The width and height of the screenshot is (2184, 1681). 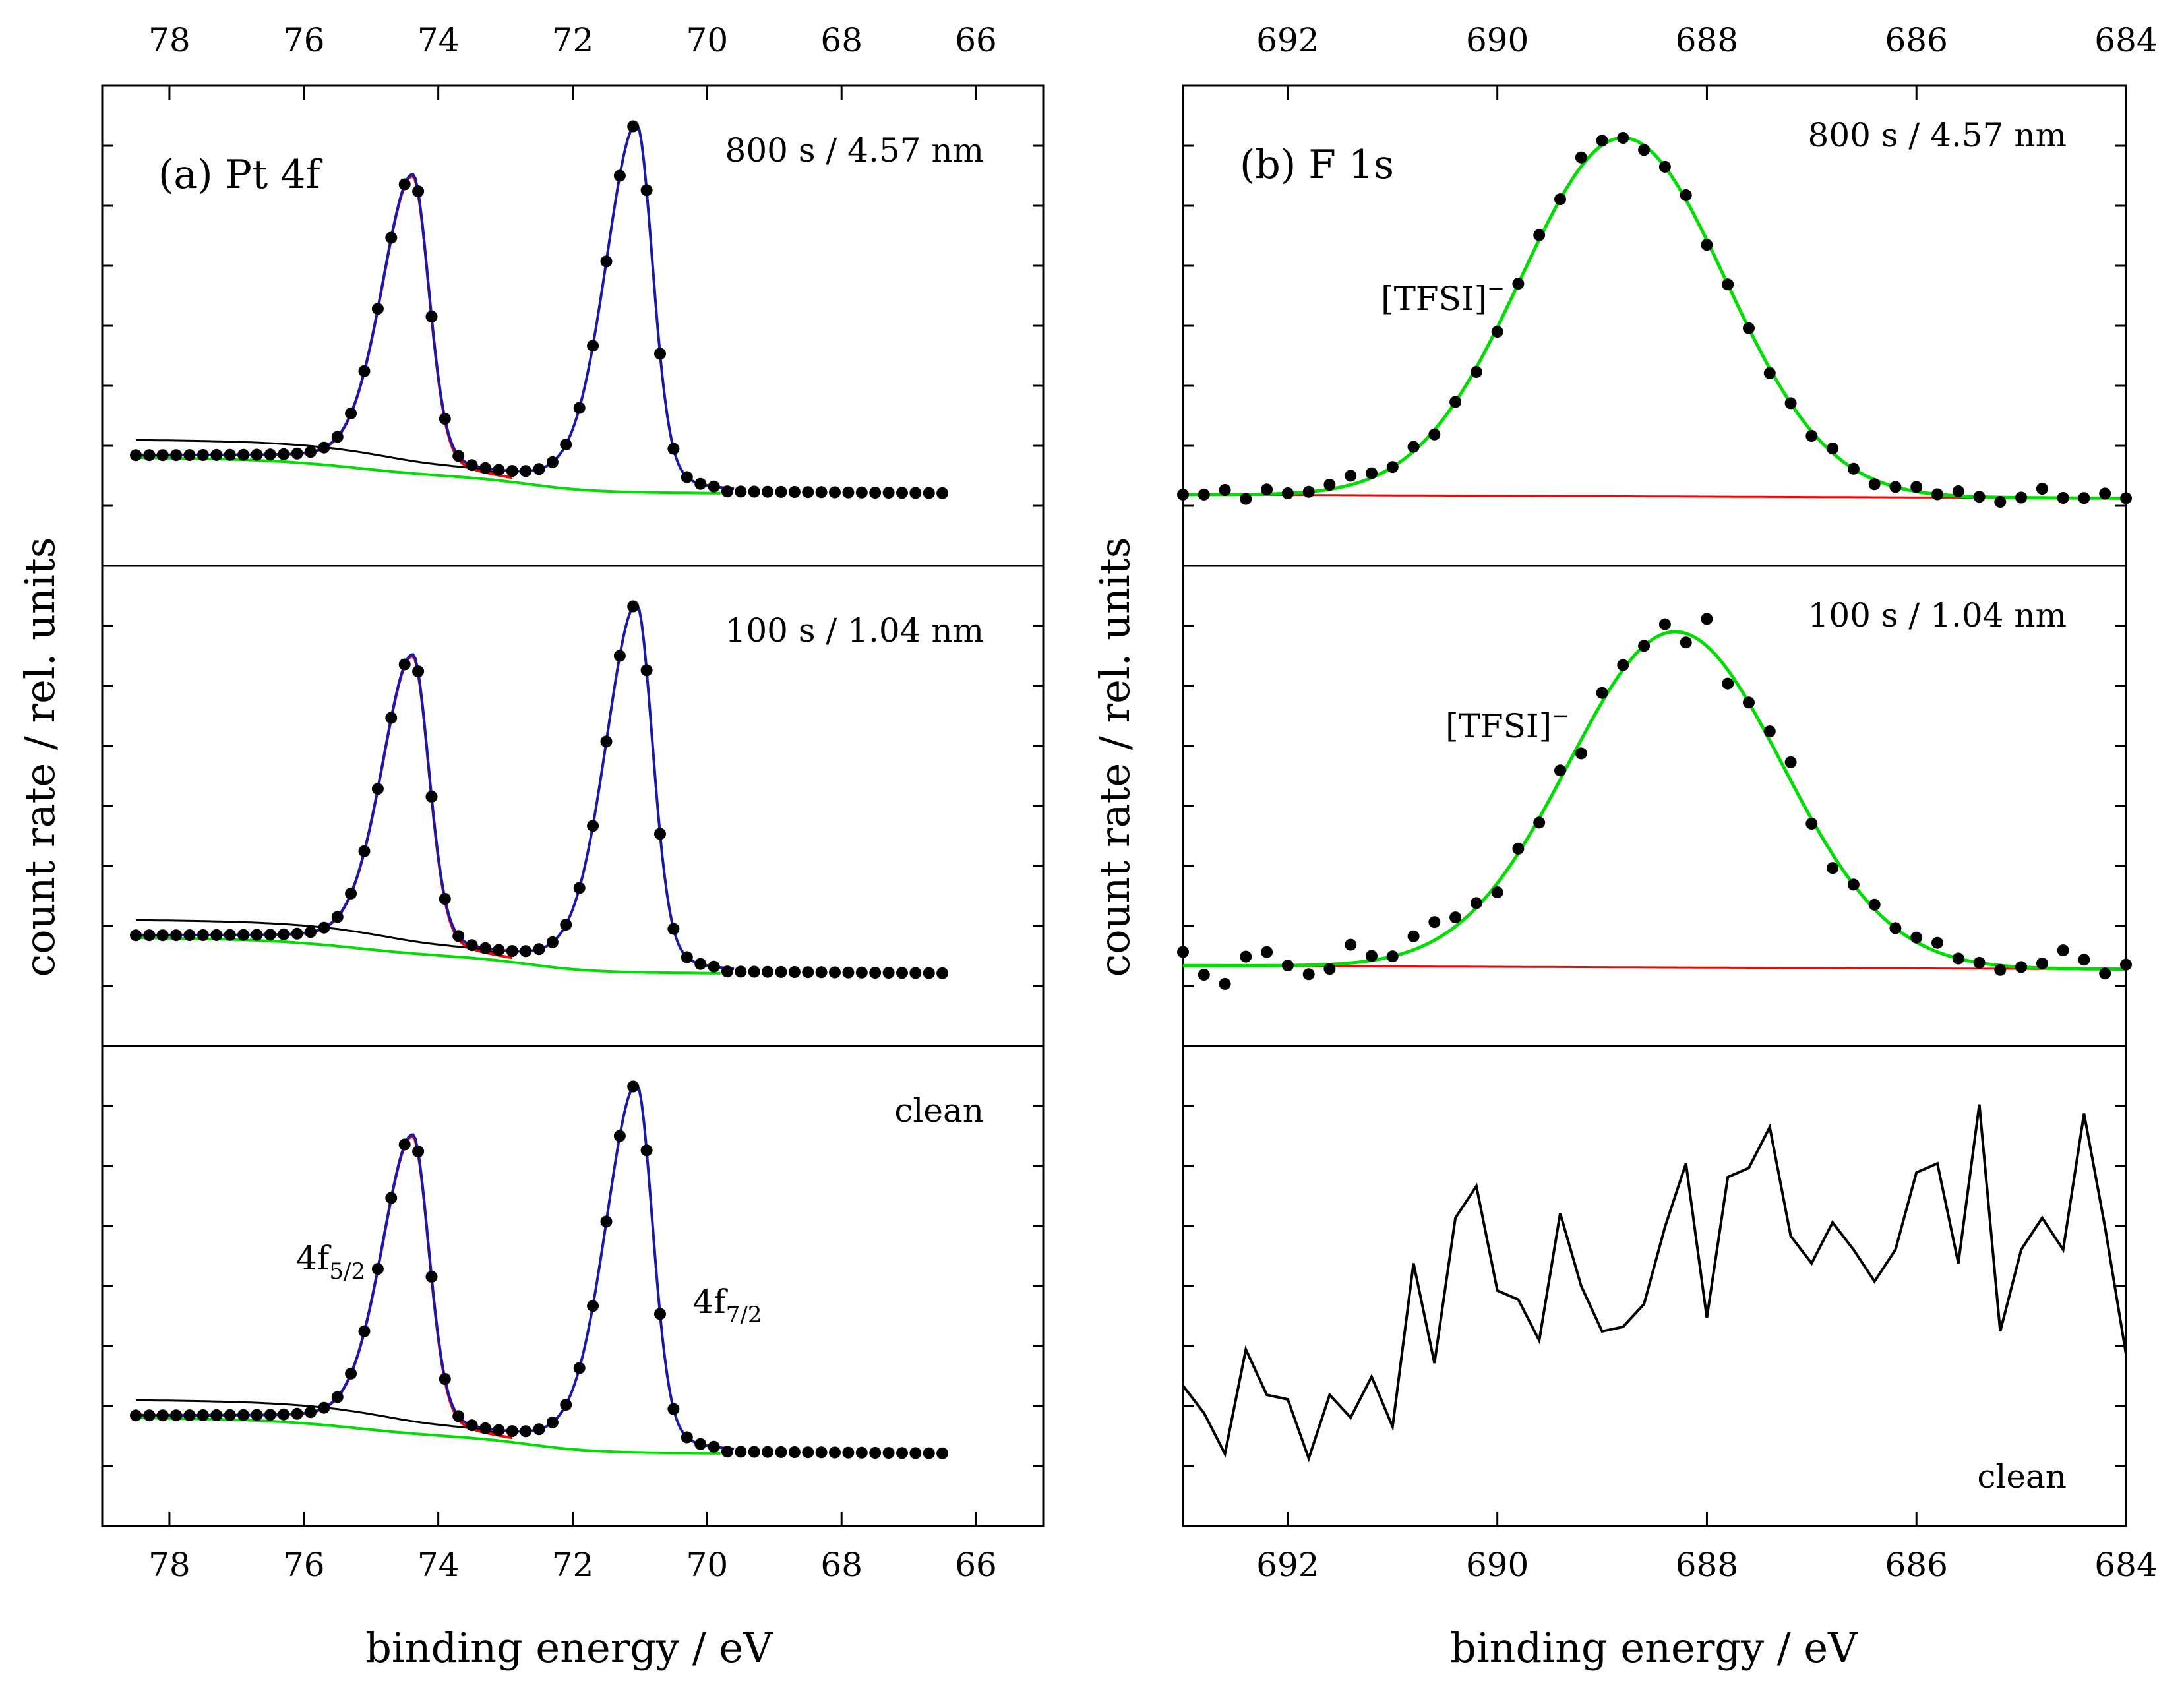 I want to click on f1s-species-label: [TFSI]−, so click(x=1507, y=724).